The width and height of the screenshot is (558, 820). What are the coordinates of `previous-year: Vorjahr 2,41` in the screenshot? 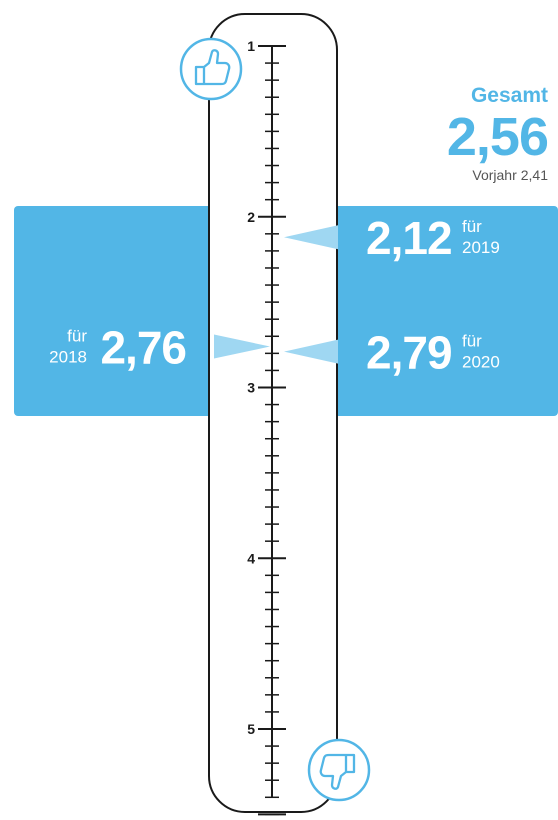 It's located at (497, 175).